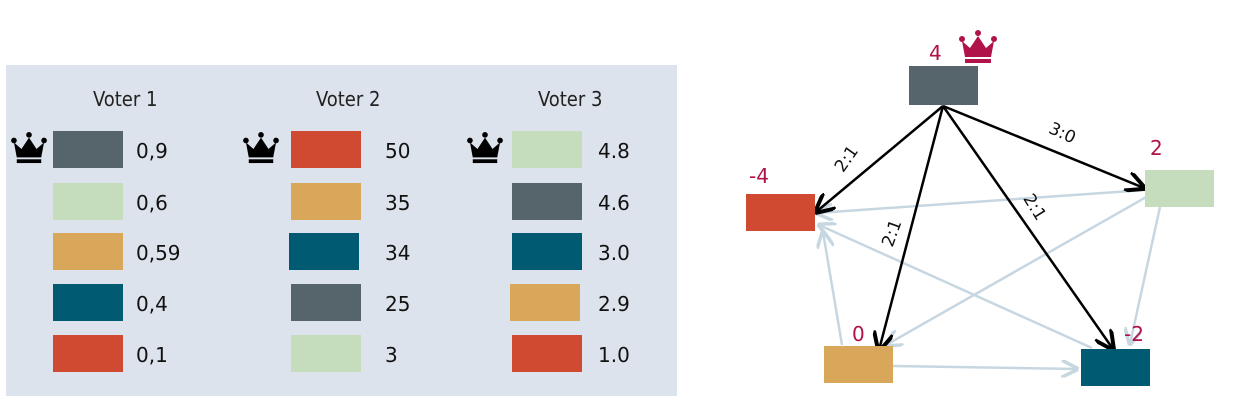 The width and height of the screenshot is (1234, 404). What do you see at coordinates (912, 227) in the screenshot?
I see `bold-edge-gray-to-yellow` at bounding box center [912, 227].